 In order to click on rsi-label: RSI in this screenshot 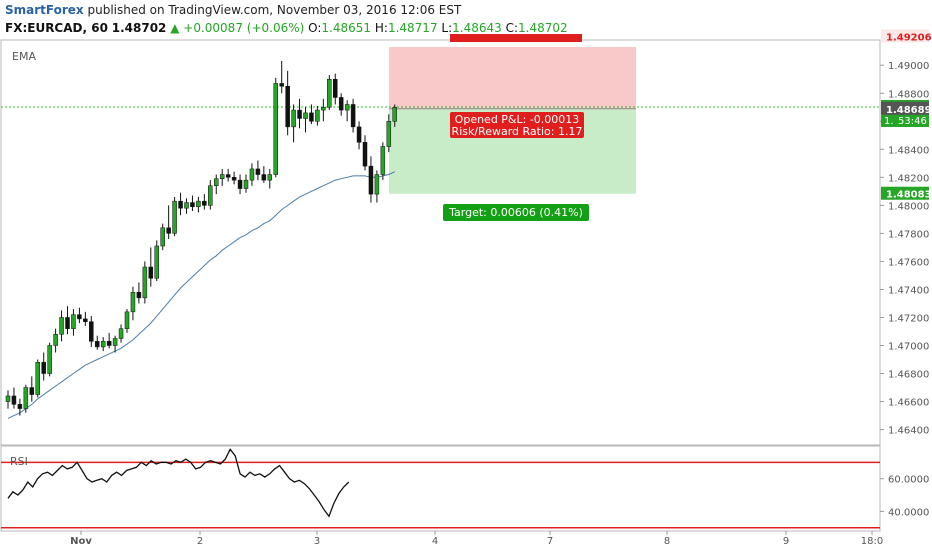, I will do `click(19, 461)`.